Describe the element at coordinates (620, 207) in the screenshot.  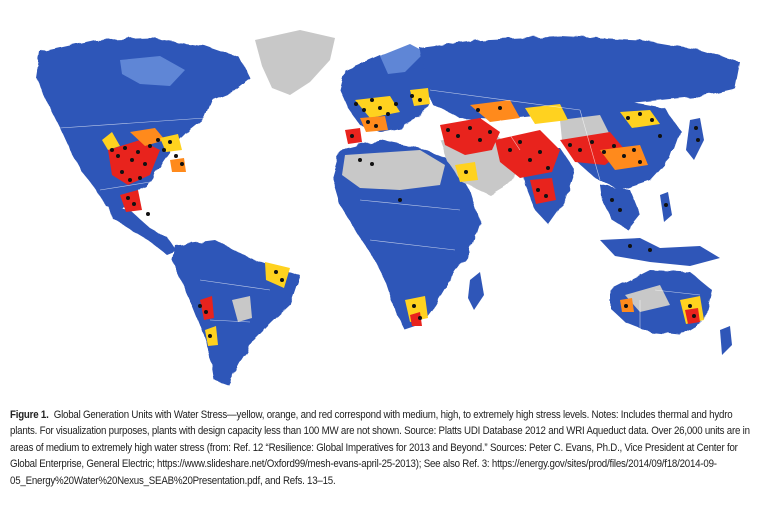
I see `southeast-asia` at that location.